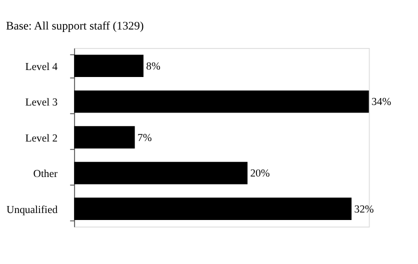 The height and width of the screenshot is (264, 418). Describe the element at coordinates (382, 102) in the screenshot. I see `data-label: 34%` at that location.